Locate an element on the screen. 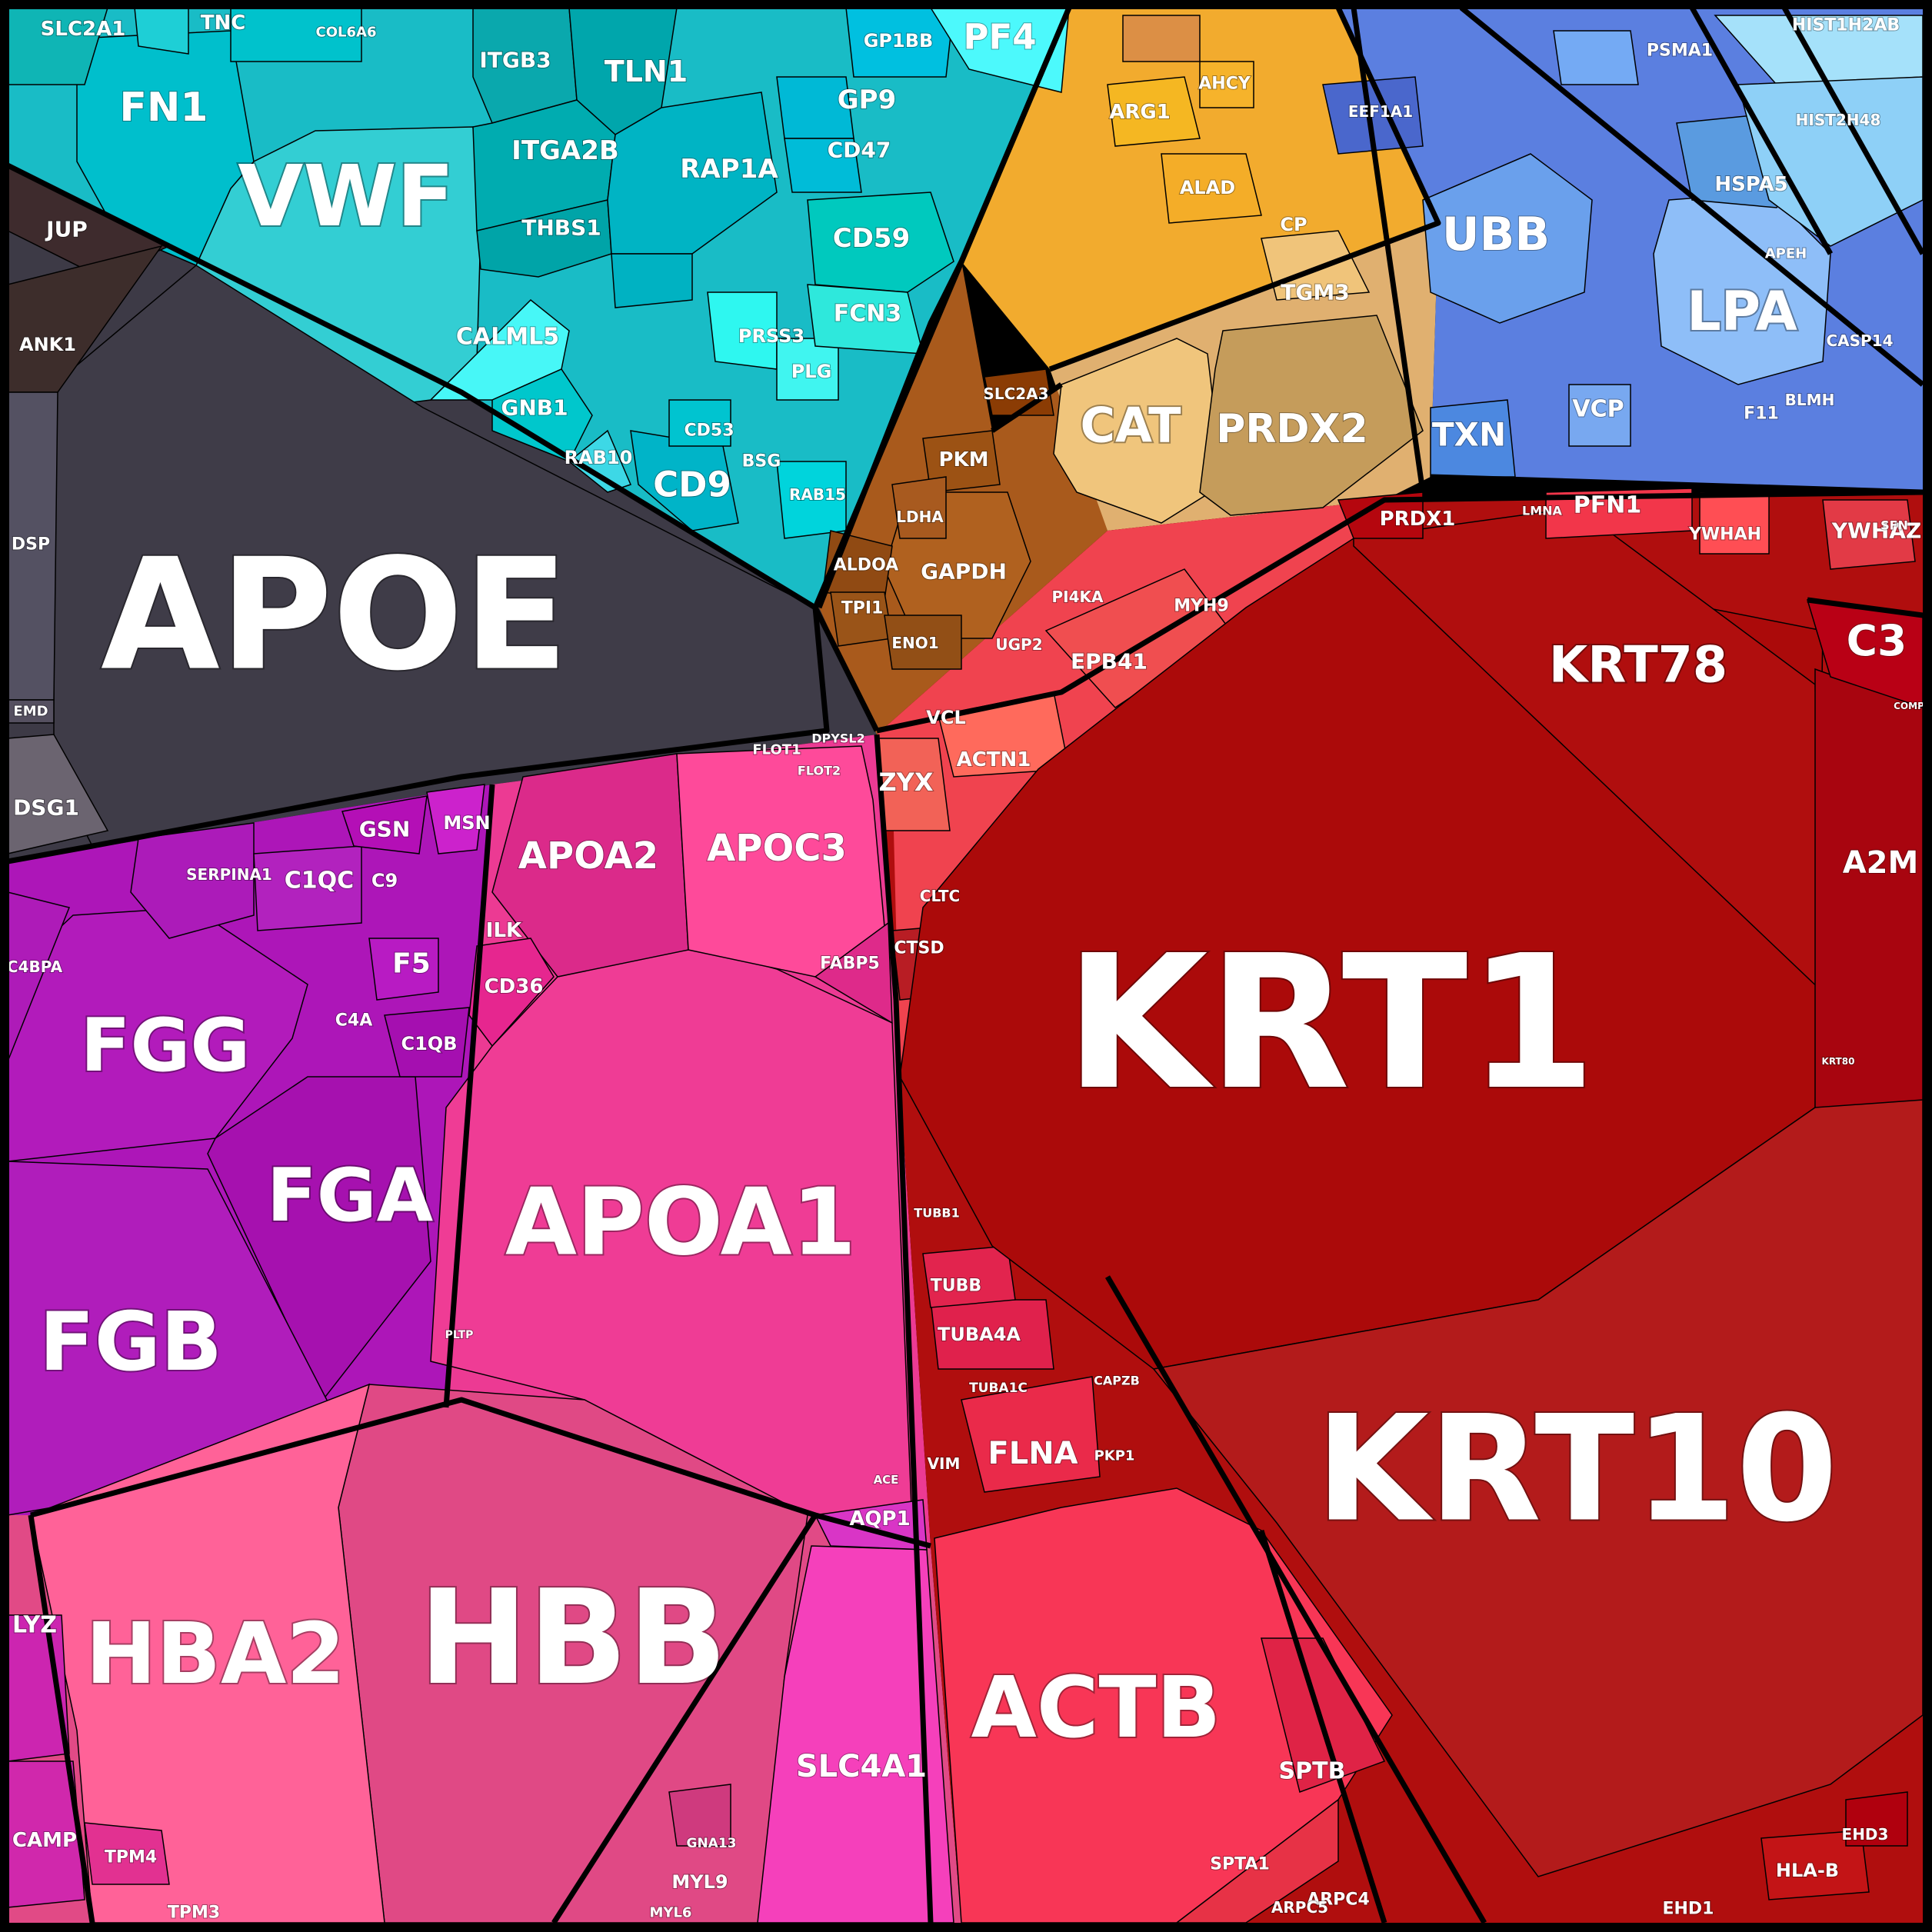 Image resolution: width=1932 pixels, height=1932 pixels. cell-arg1 is located at coordinates (1154, 111).